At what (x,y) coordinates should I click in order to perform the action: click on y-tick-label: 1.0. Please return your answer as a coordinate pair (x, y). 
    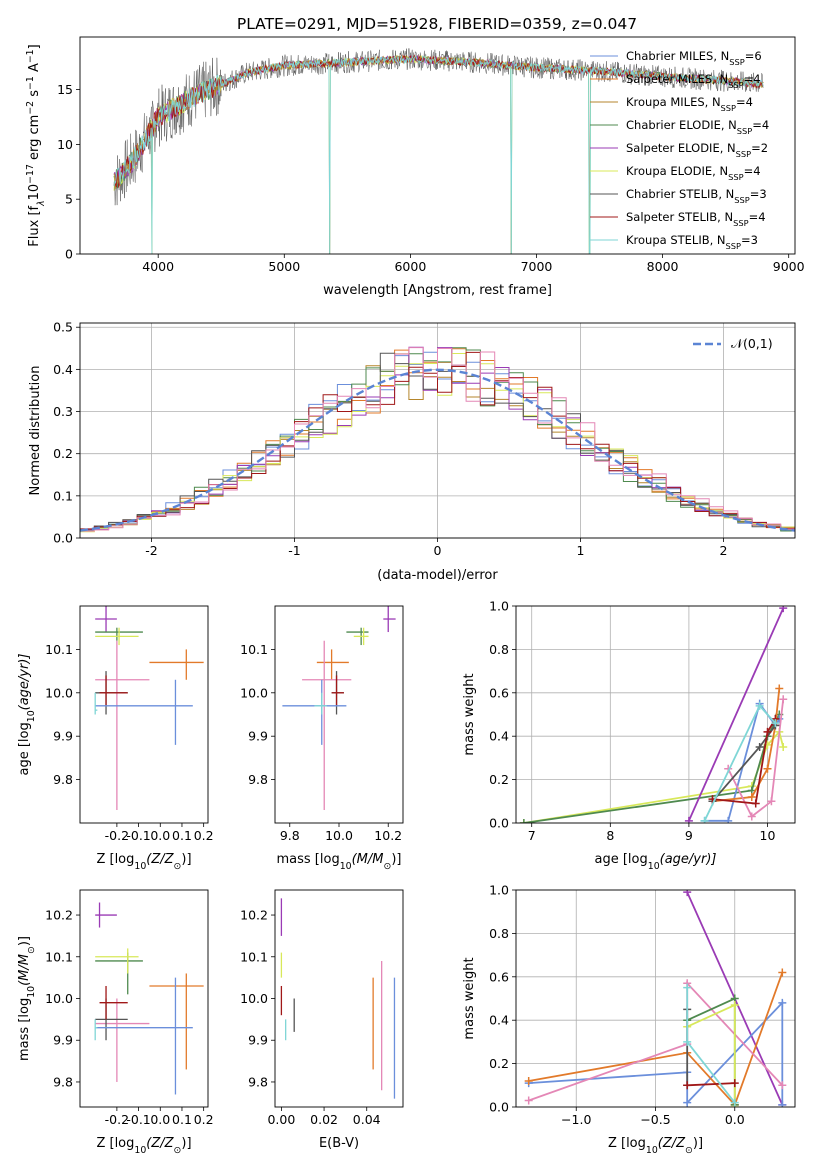
    Looking at the image, I should click on (499, 890).